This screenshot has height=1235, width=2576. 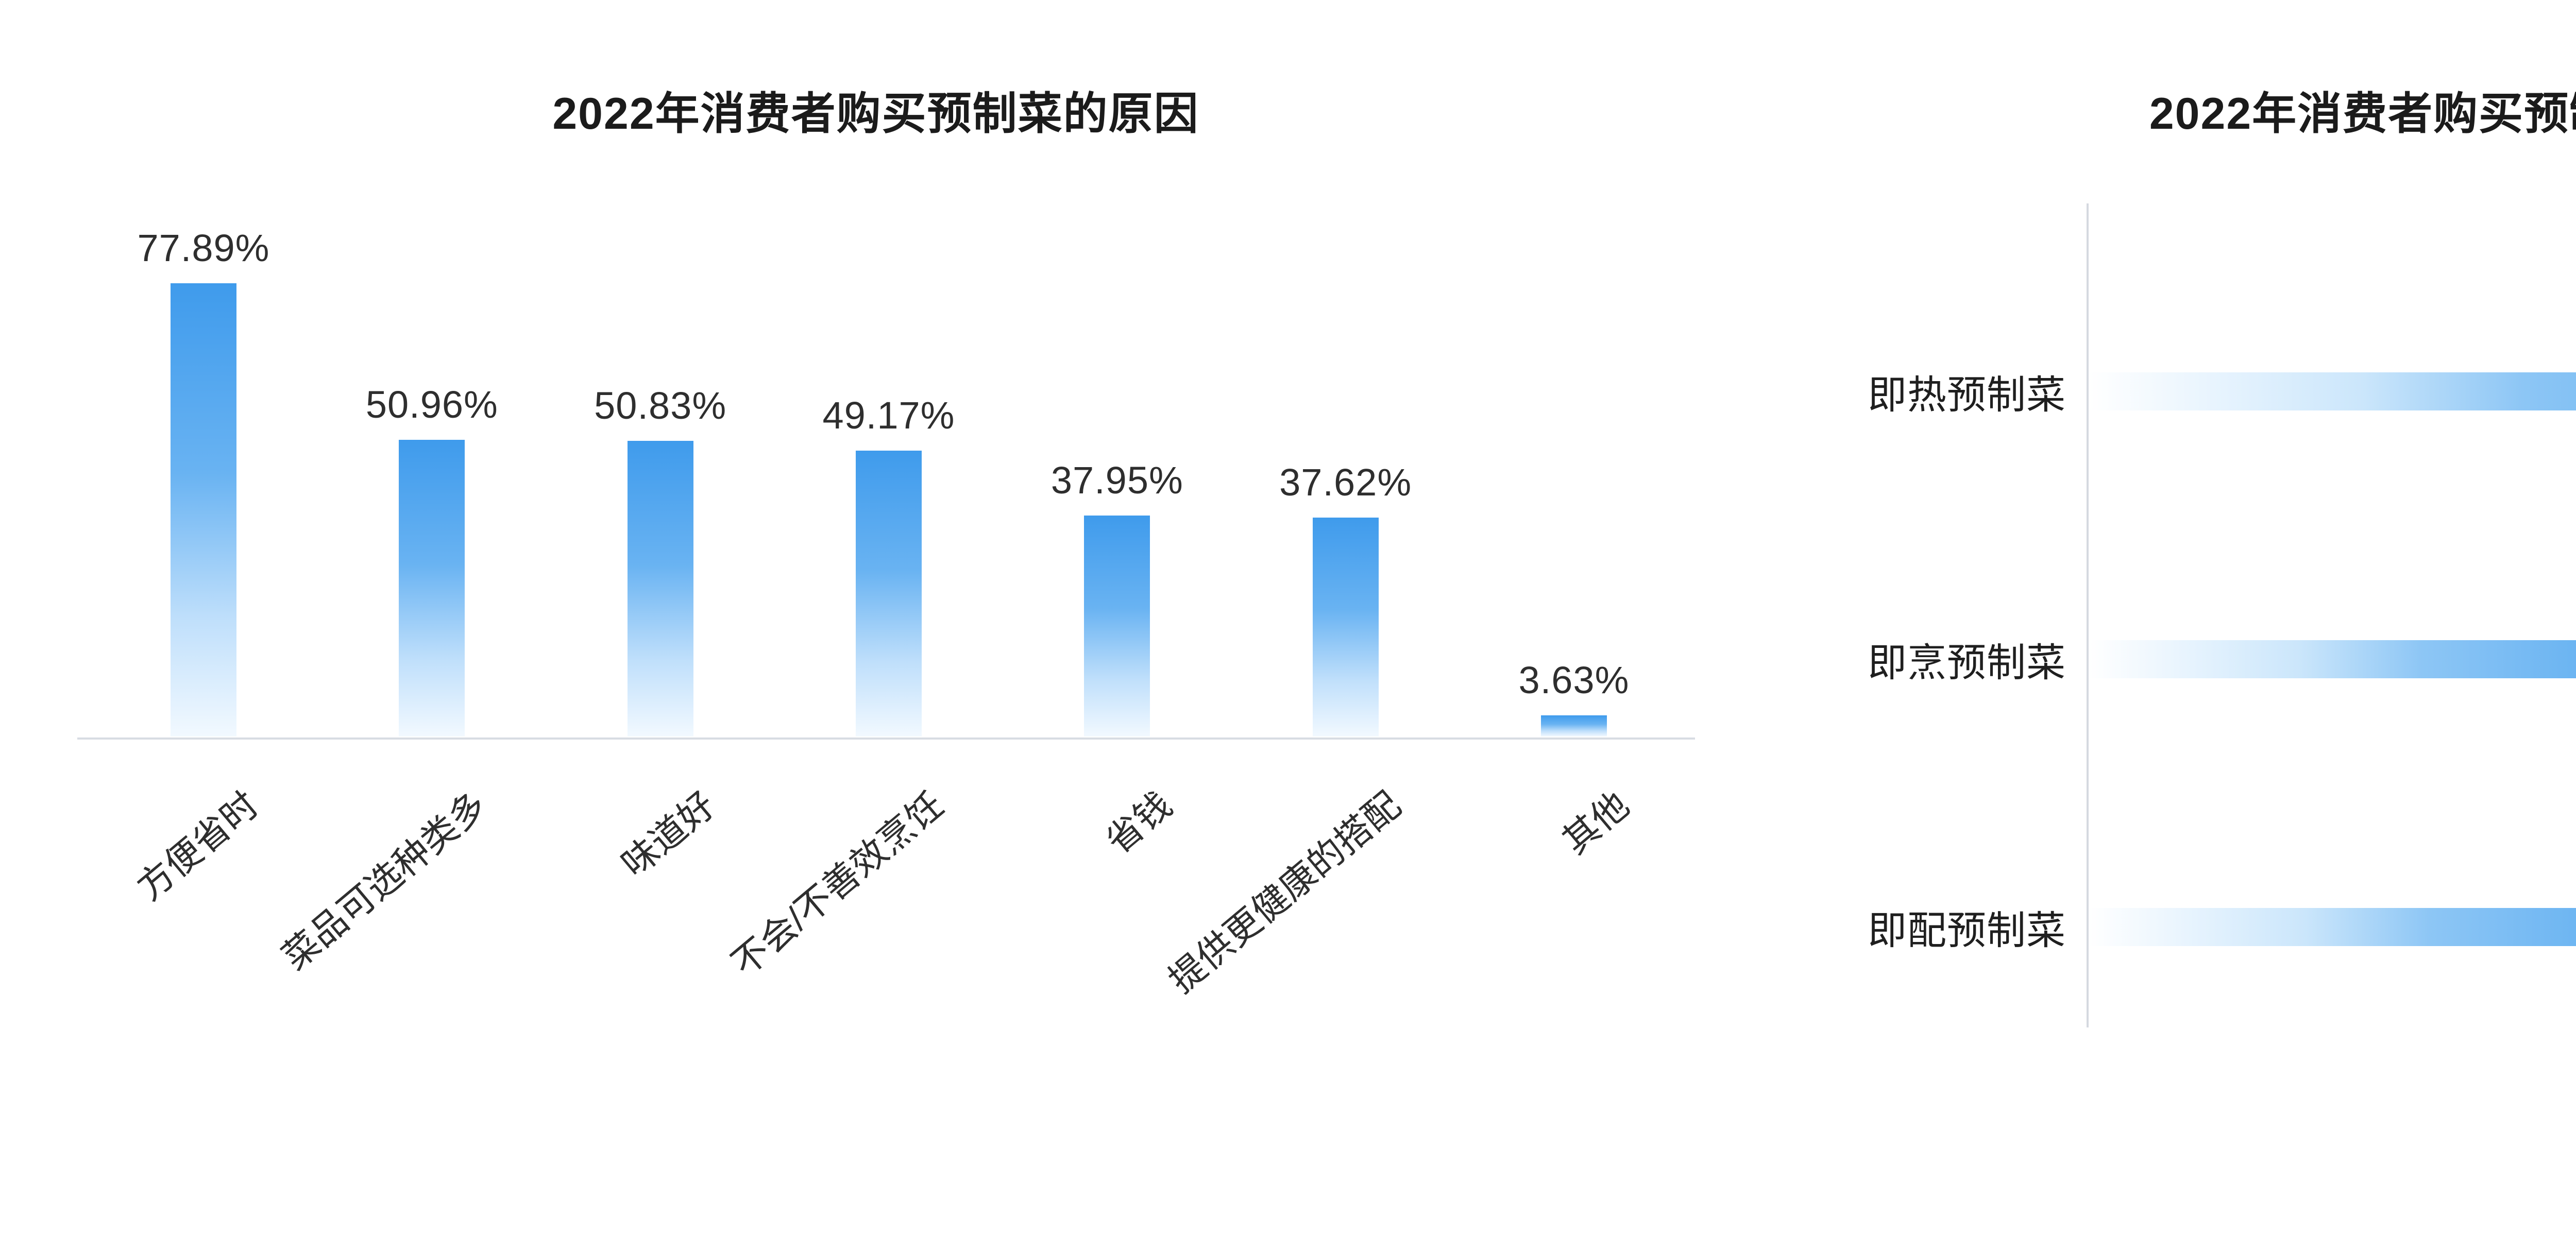 I want to click on left-chart-title: 2022年消费者购买预制菜的原因, so click(x=875, y=114).